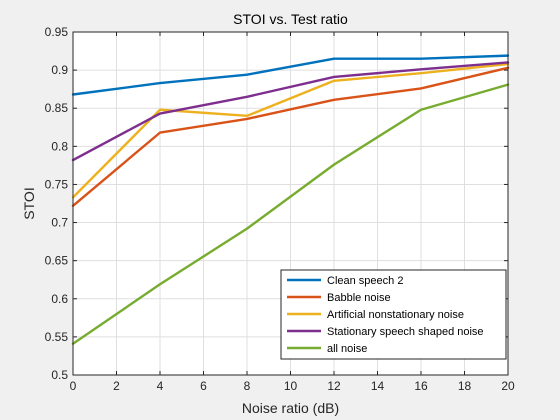  I want to click on x-tick-label: 12, so click(334, 386).